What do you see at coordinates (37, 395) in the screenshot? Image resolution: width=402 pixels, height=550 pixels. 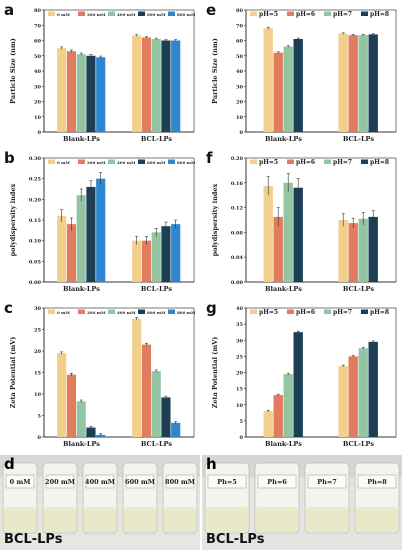 I see `y-tick-label: 10` at bounding box center [37, 395].